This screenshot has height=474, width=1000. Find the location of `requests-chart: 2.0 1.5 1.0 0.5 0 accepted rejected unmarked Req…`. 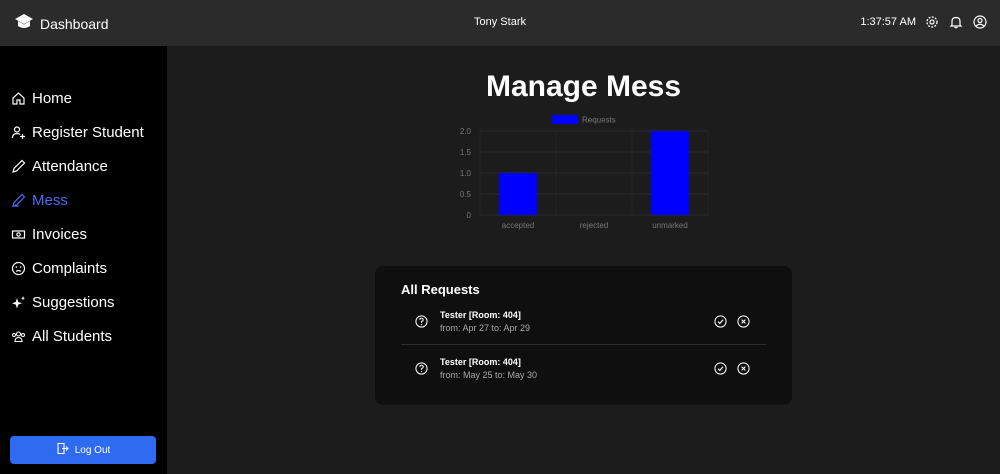

requests-chart: 2.0 1.5 1.0 0.5 0 accepted rejected unmarked Req… is located at coordinates (584, 172).